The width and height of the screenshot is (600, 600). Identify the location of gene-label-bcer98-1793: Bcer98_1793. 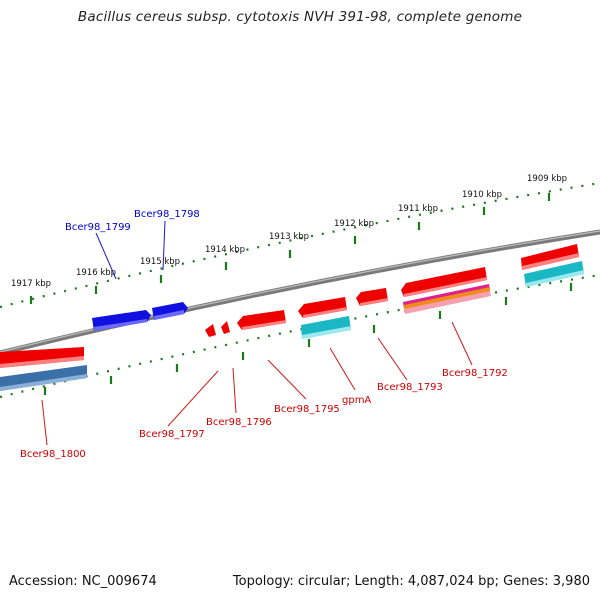
(410, 387).